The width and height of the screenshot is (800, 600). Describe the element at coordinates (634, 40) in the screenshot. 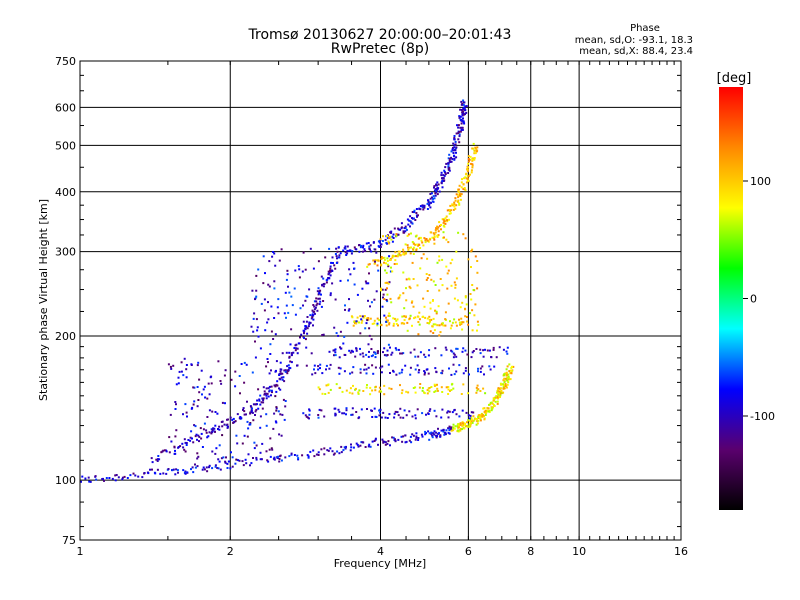

I see `stats-o: mean, sd,O: -93.1, 18.3` at that location.